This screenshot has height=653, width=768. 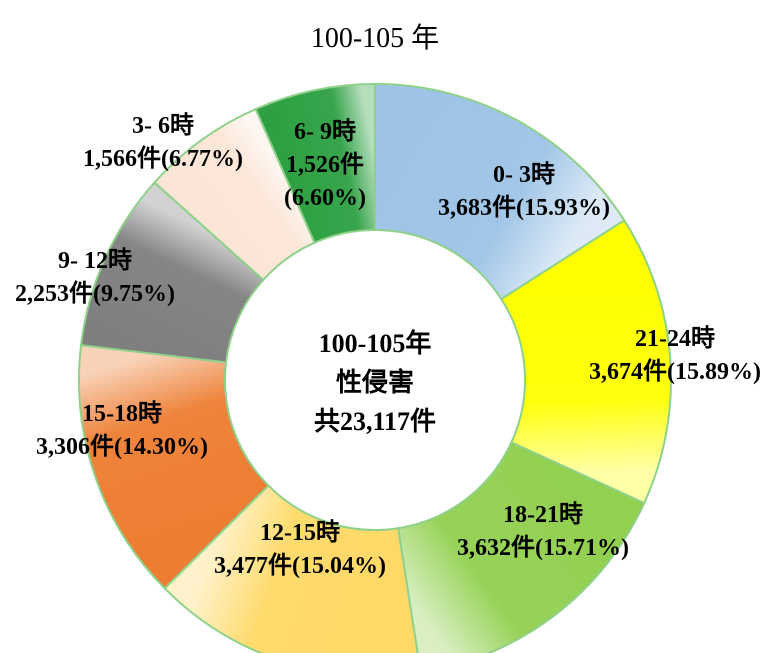 I want to click on slice-label-4-line-0: 15-18時, so click(x=122, y=413).